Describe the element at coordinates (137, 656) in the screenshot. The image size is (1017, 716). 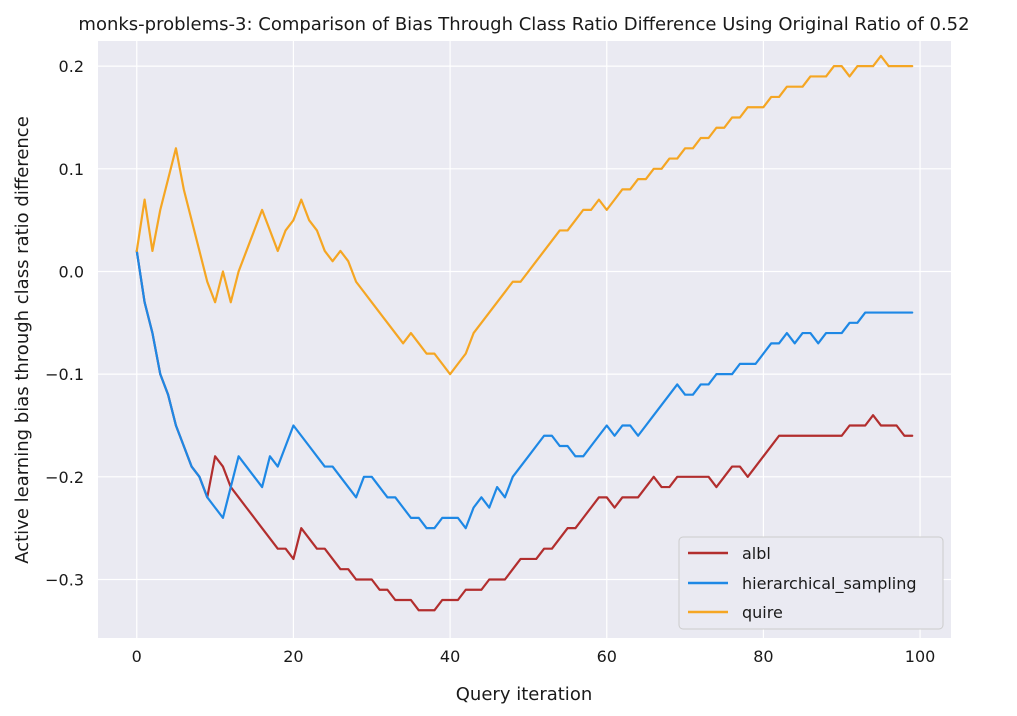
I see `x-tick-label: 0` at that location.